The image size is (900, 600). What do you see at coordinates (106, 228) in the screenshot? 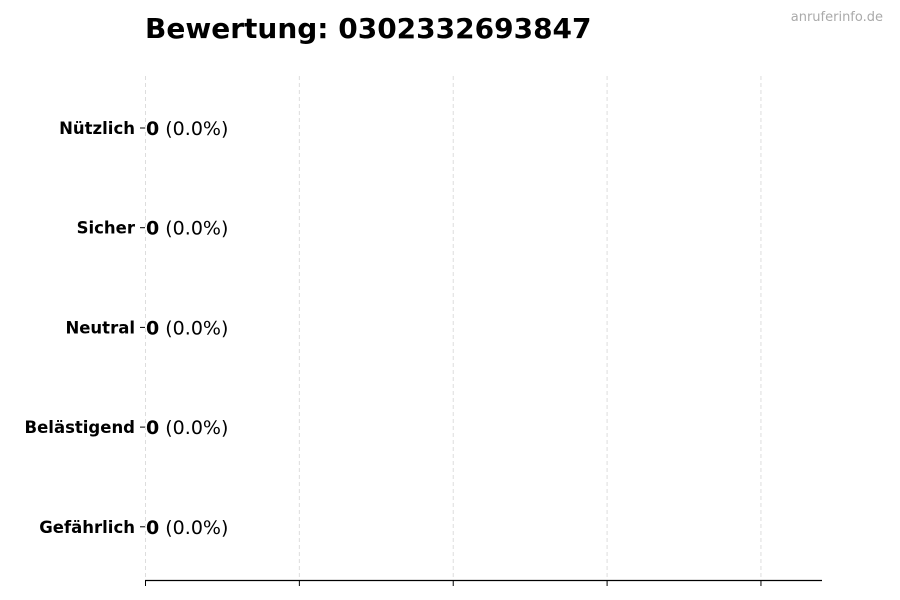
I see `y-tick-label: Sicher` at bounding box center [106, 228].